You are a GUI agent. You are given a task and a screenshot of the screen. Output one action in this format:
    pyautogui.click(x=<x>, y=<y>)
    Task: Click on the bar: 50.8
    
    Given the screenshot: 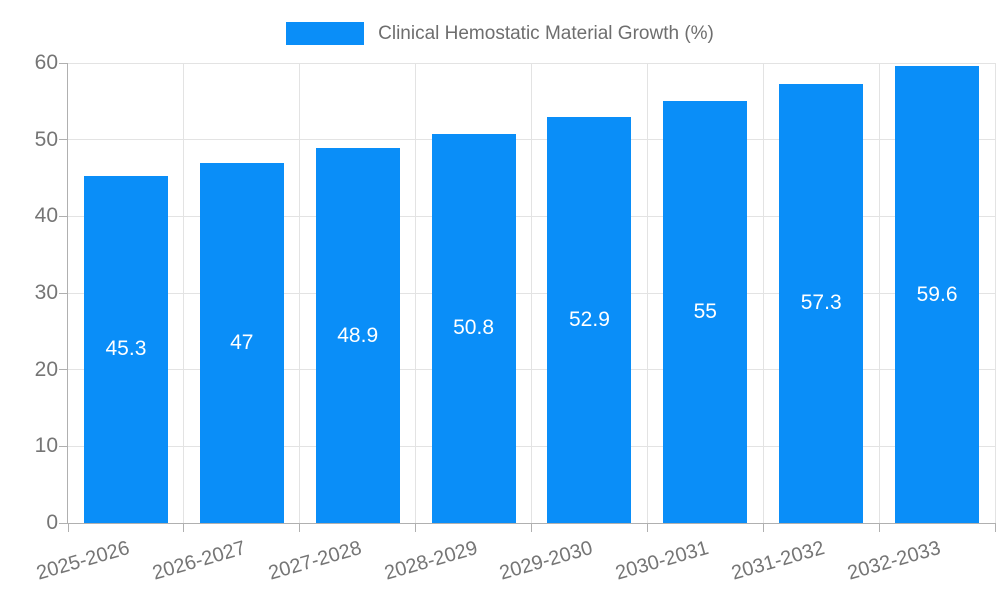 What is the action you would take?
    pyautogui.click(x=473, y=328)
    